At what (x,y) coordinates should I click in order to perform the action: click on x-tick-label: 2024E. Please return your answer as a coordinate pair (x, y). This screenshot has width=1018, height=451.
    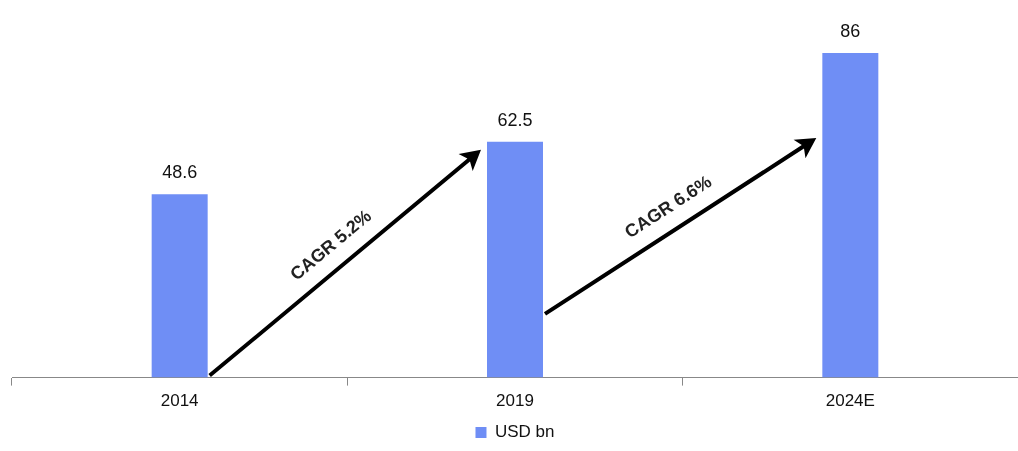
    Looking at the image, I should click on (850, 401).